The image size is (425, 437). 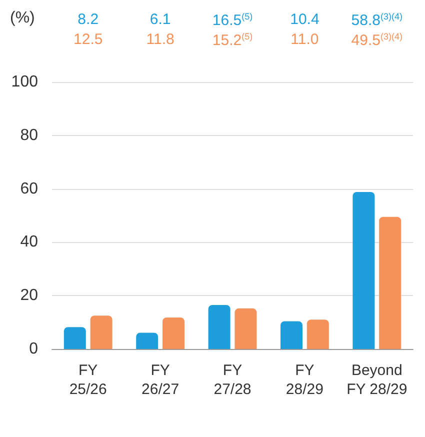 I want to click on data-label: 11.8, so click(x=160, y=39).